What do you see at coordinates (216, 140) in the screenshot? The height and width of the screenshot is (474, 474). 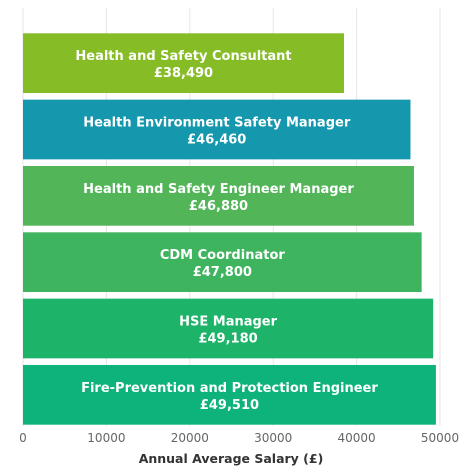 I see `bar-value-label-1: £46,460` at bounding box center [216, 140].